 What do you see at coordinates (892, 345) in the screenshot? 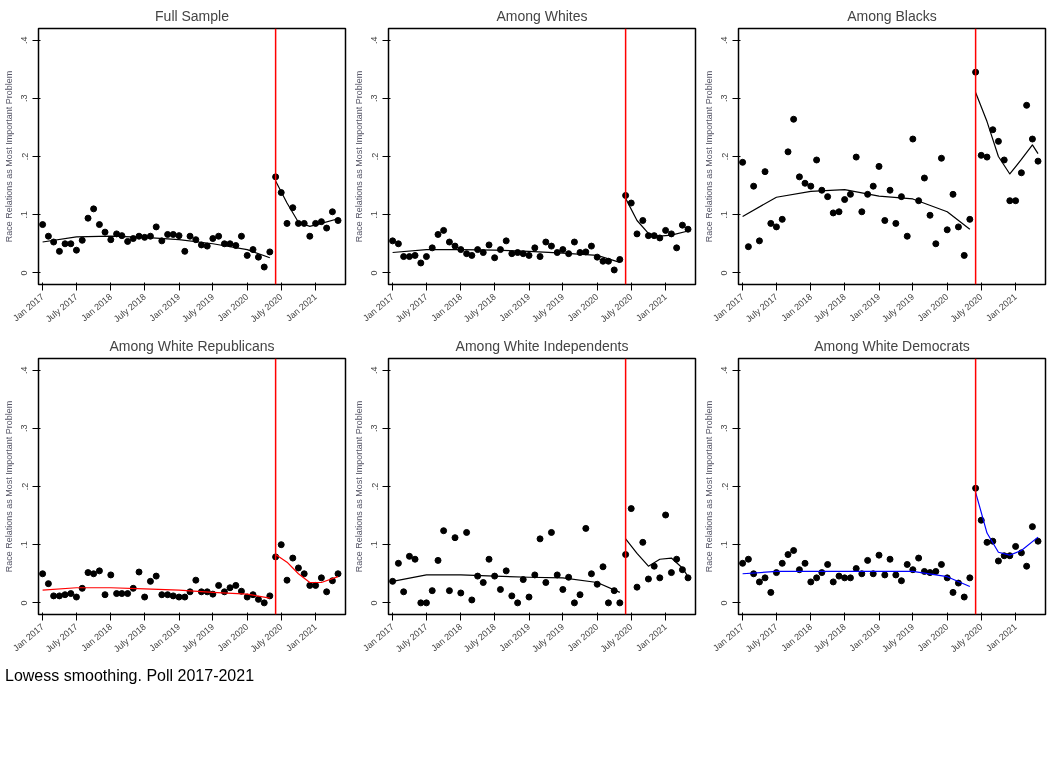
I see `chart-title: Among White Democrats` at bounding box center [892, 345].